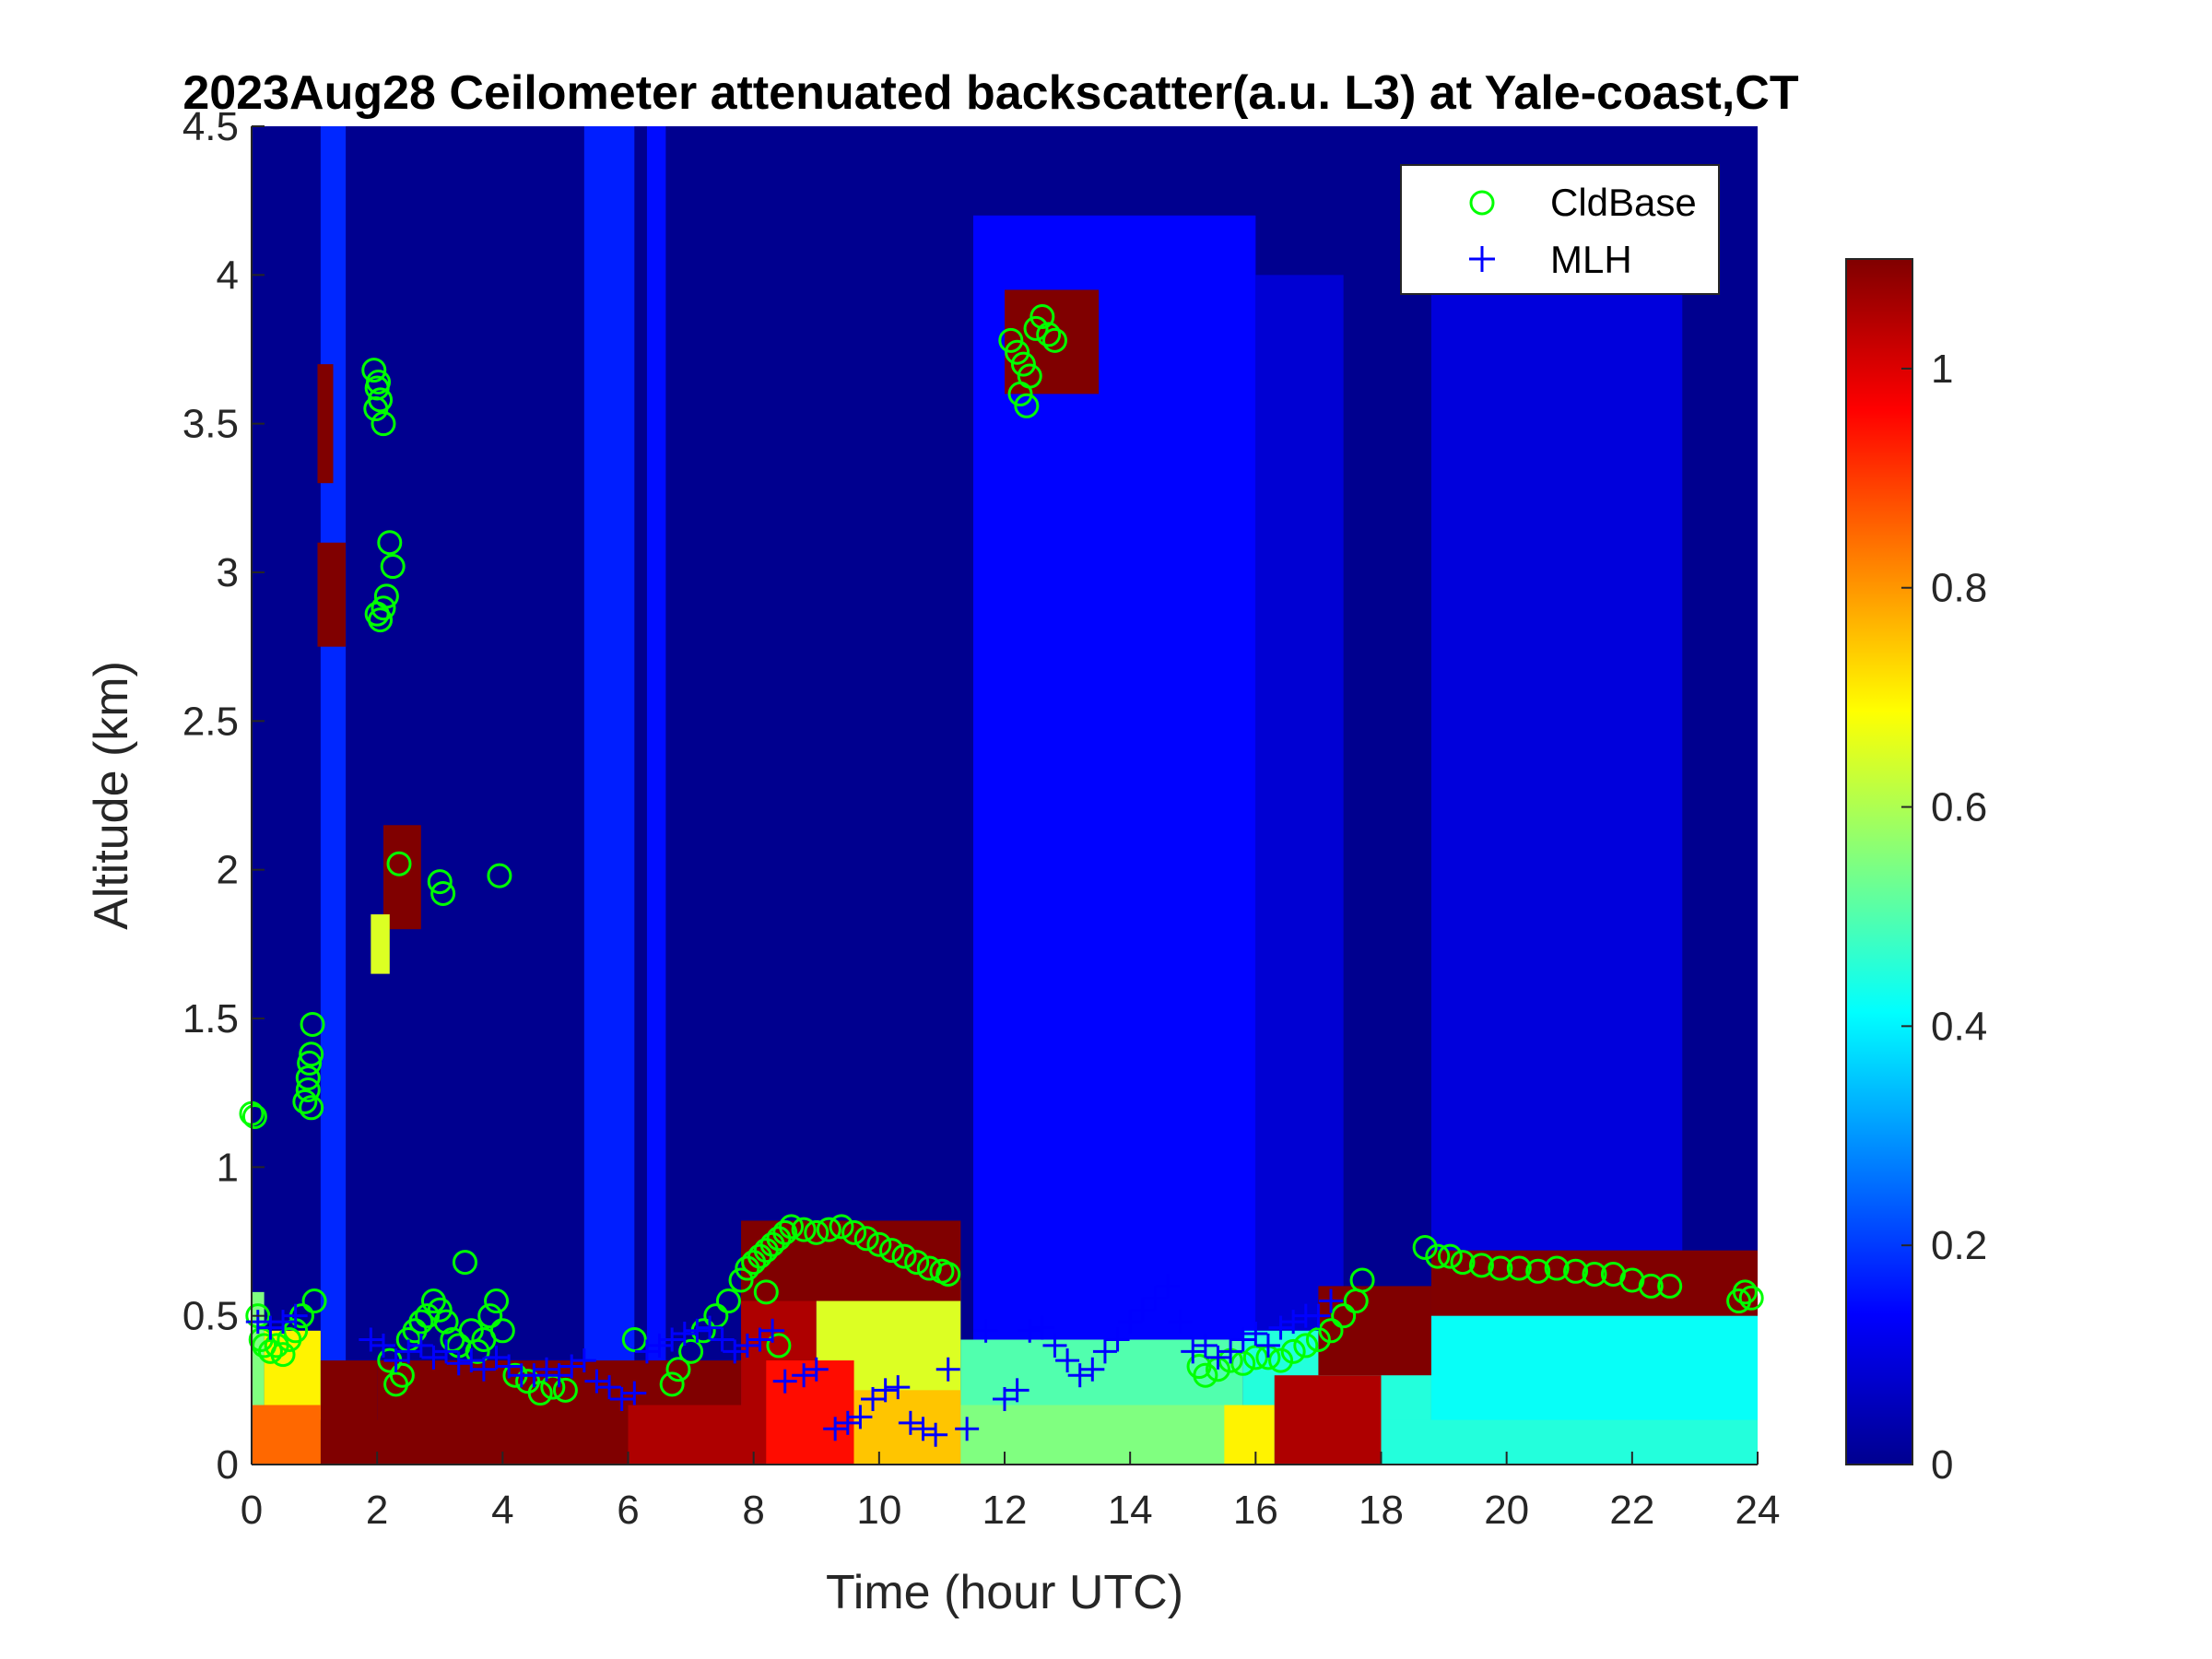 The width and height of the screenshot is (2212, 1659). What do you see at coordinates (223, 796) in the screenshot?
I see `y-axis: 0 0.5 1 1.5 2 2.5 3 3.5 4 4.5` at bounding box center [223, 796].